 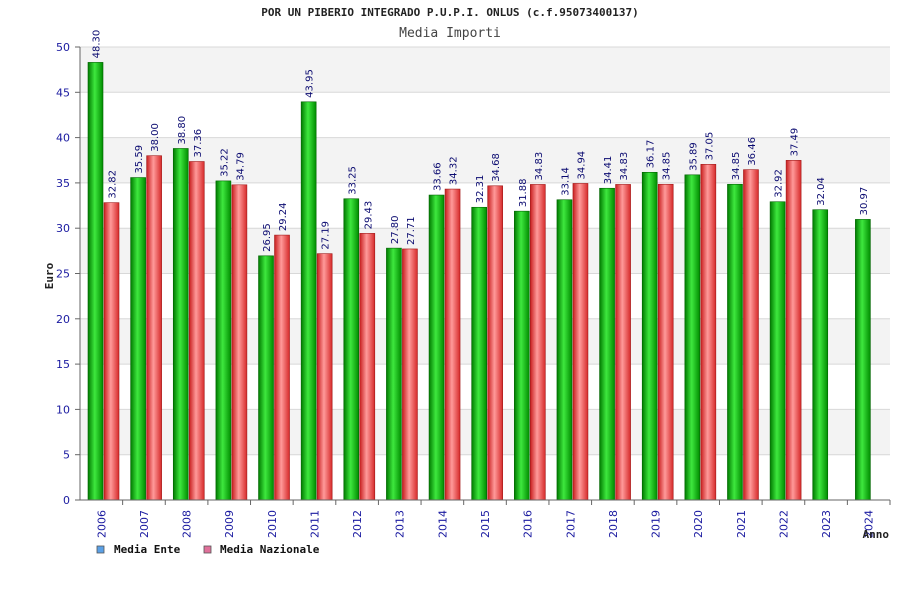 I want to click on data-label: 34.79, so click(x=240, y=166).